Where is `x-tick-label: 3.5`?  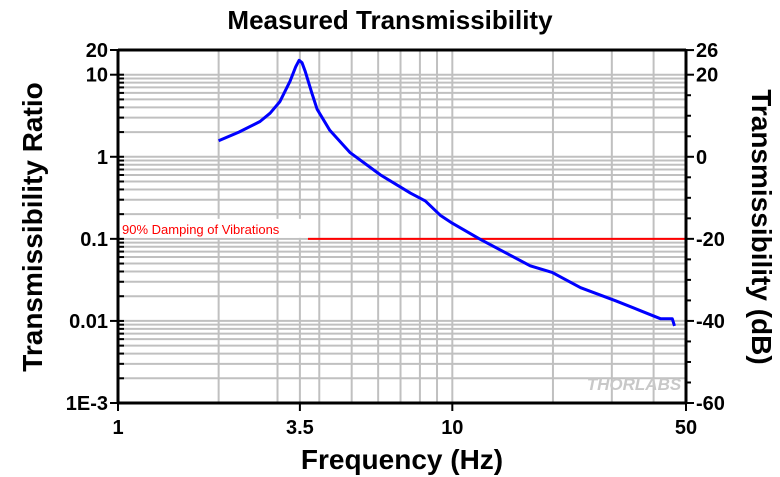
x-tick-label: 3.5 is located at coordinates (300, 428).